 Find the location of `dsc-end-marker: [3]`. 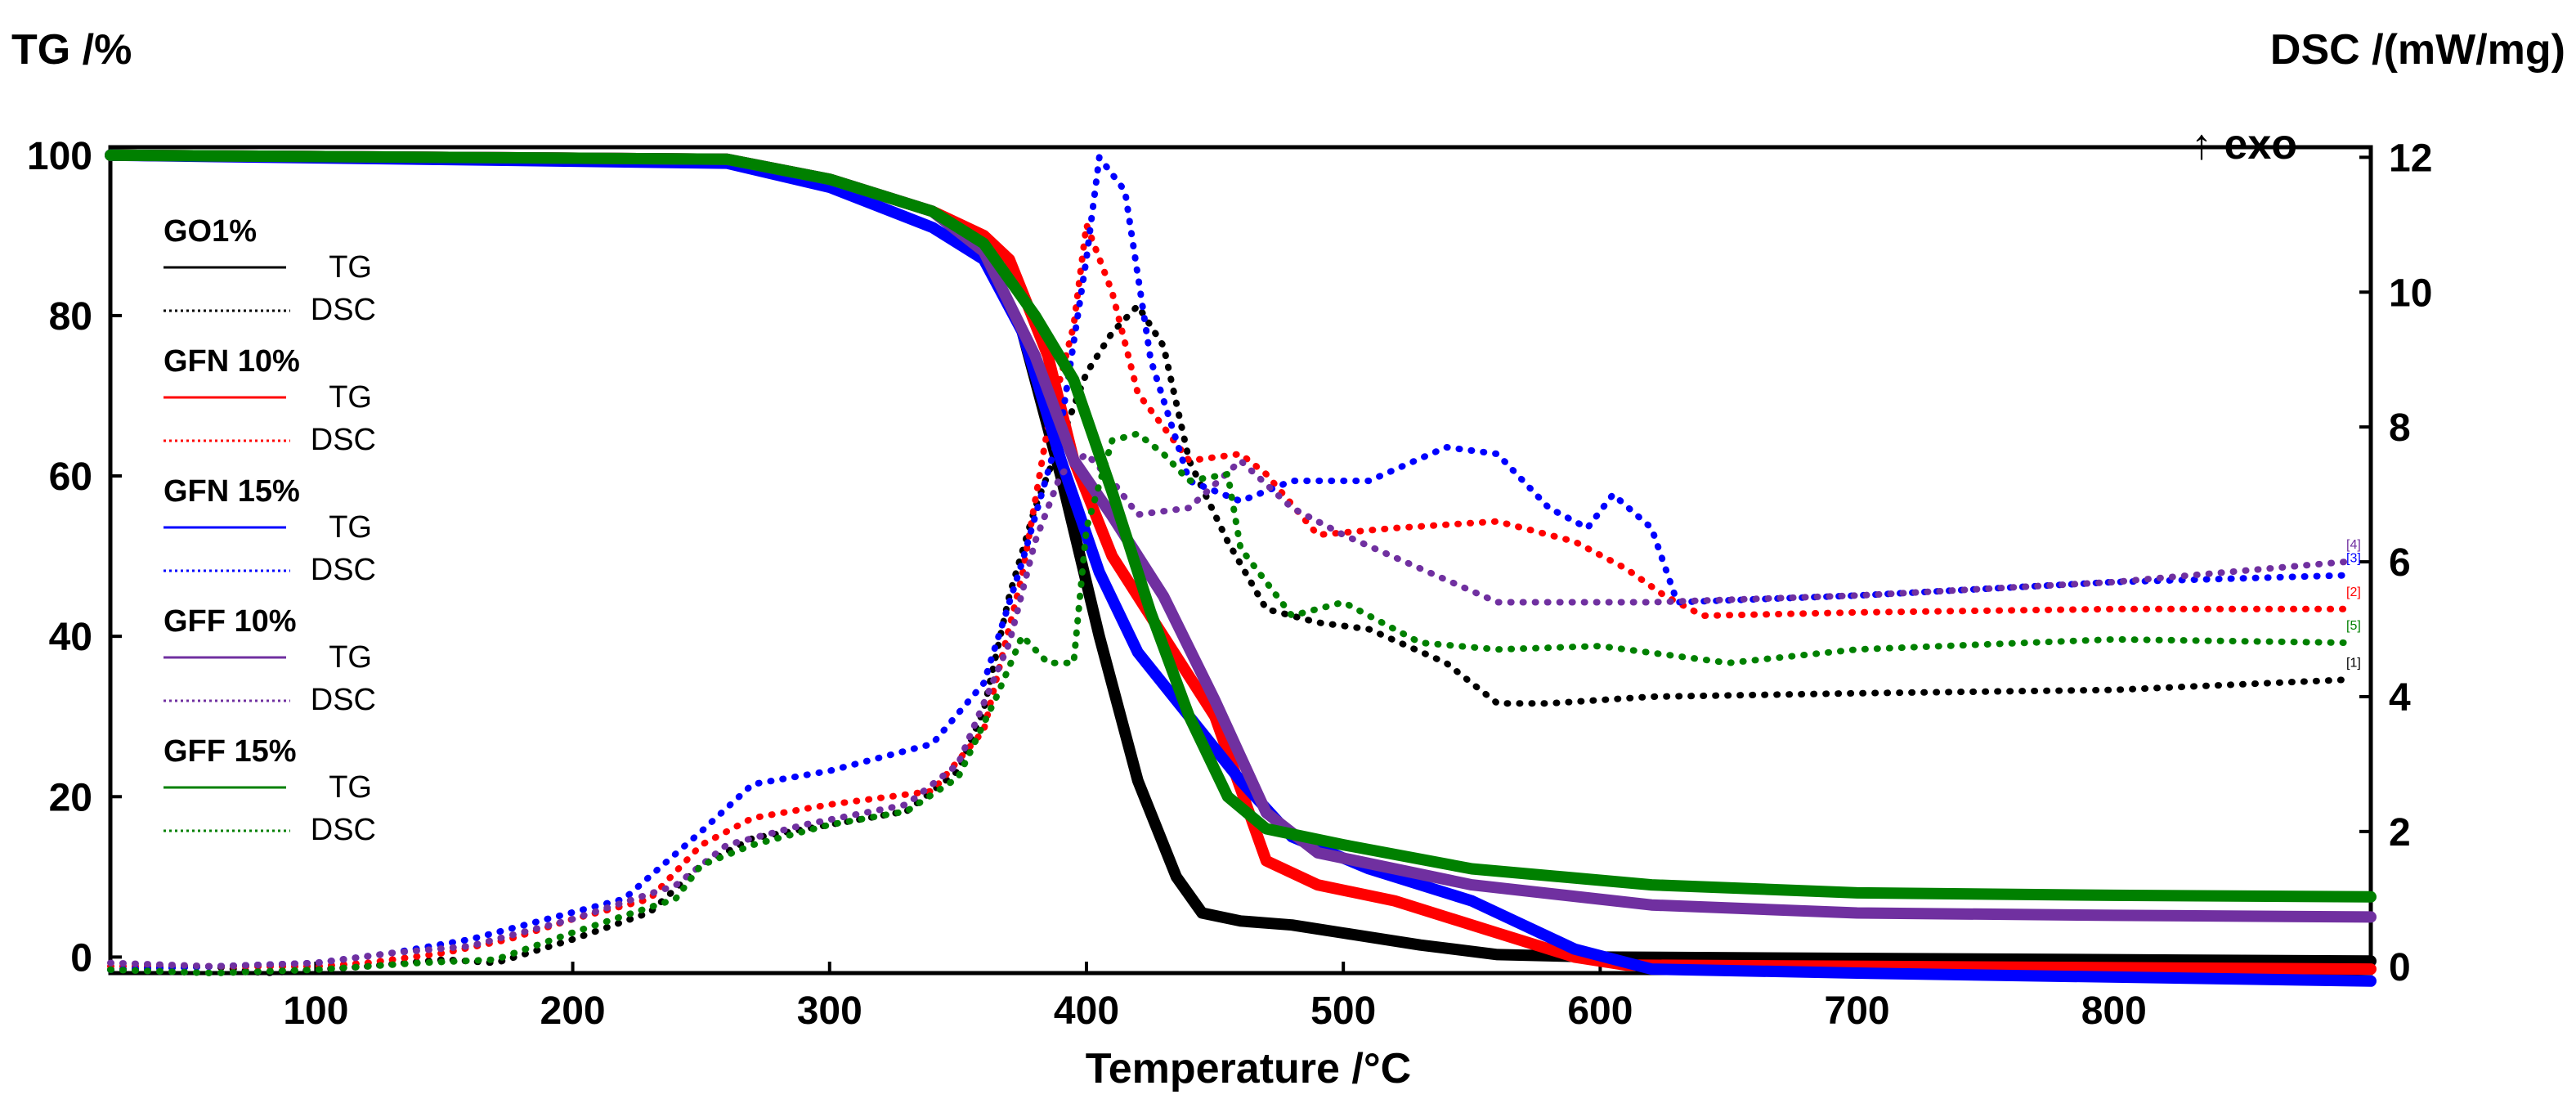

dsc-end-marker: [3] is located at coordinates (2353, 559).